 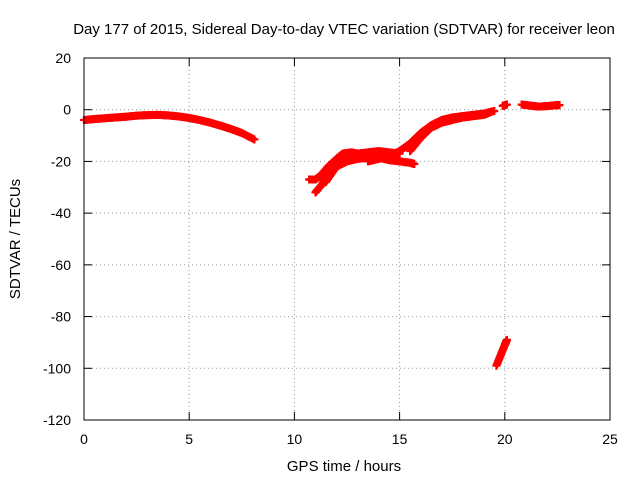 What do you see at coordinates (57, 420) in the screenshot?
I see `y-tick-label: -120` at bounding box center [57, 420].